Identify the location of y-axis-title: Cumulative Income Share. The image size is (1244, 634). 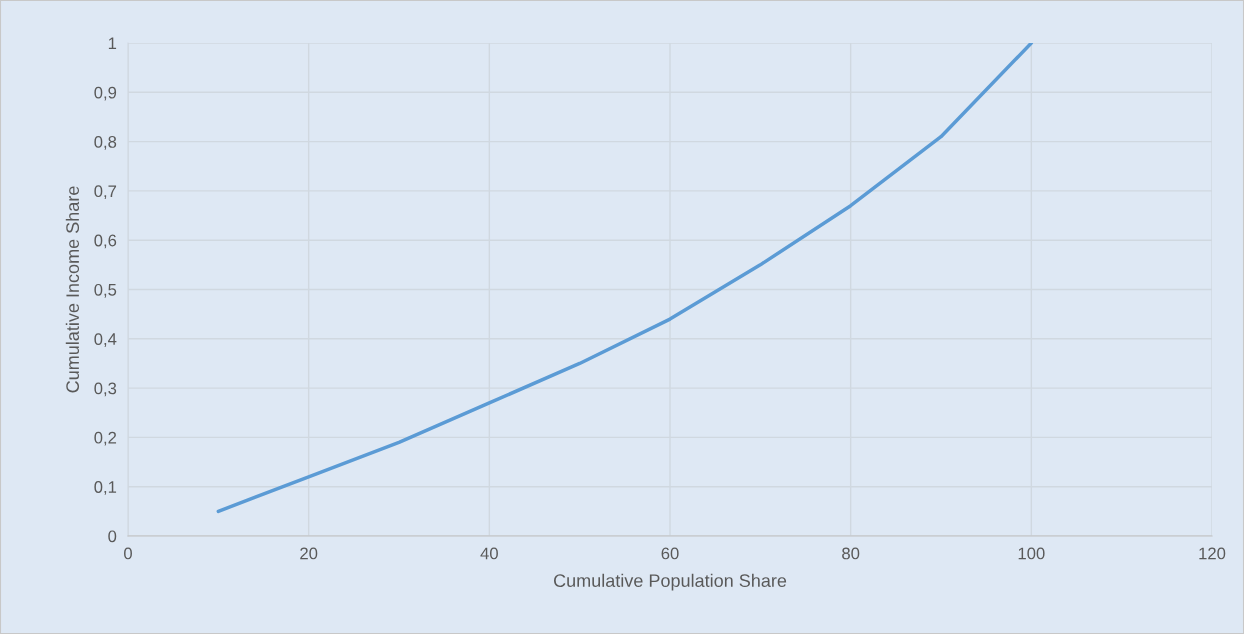
(72, 289).